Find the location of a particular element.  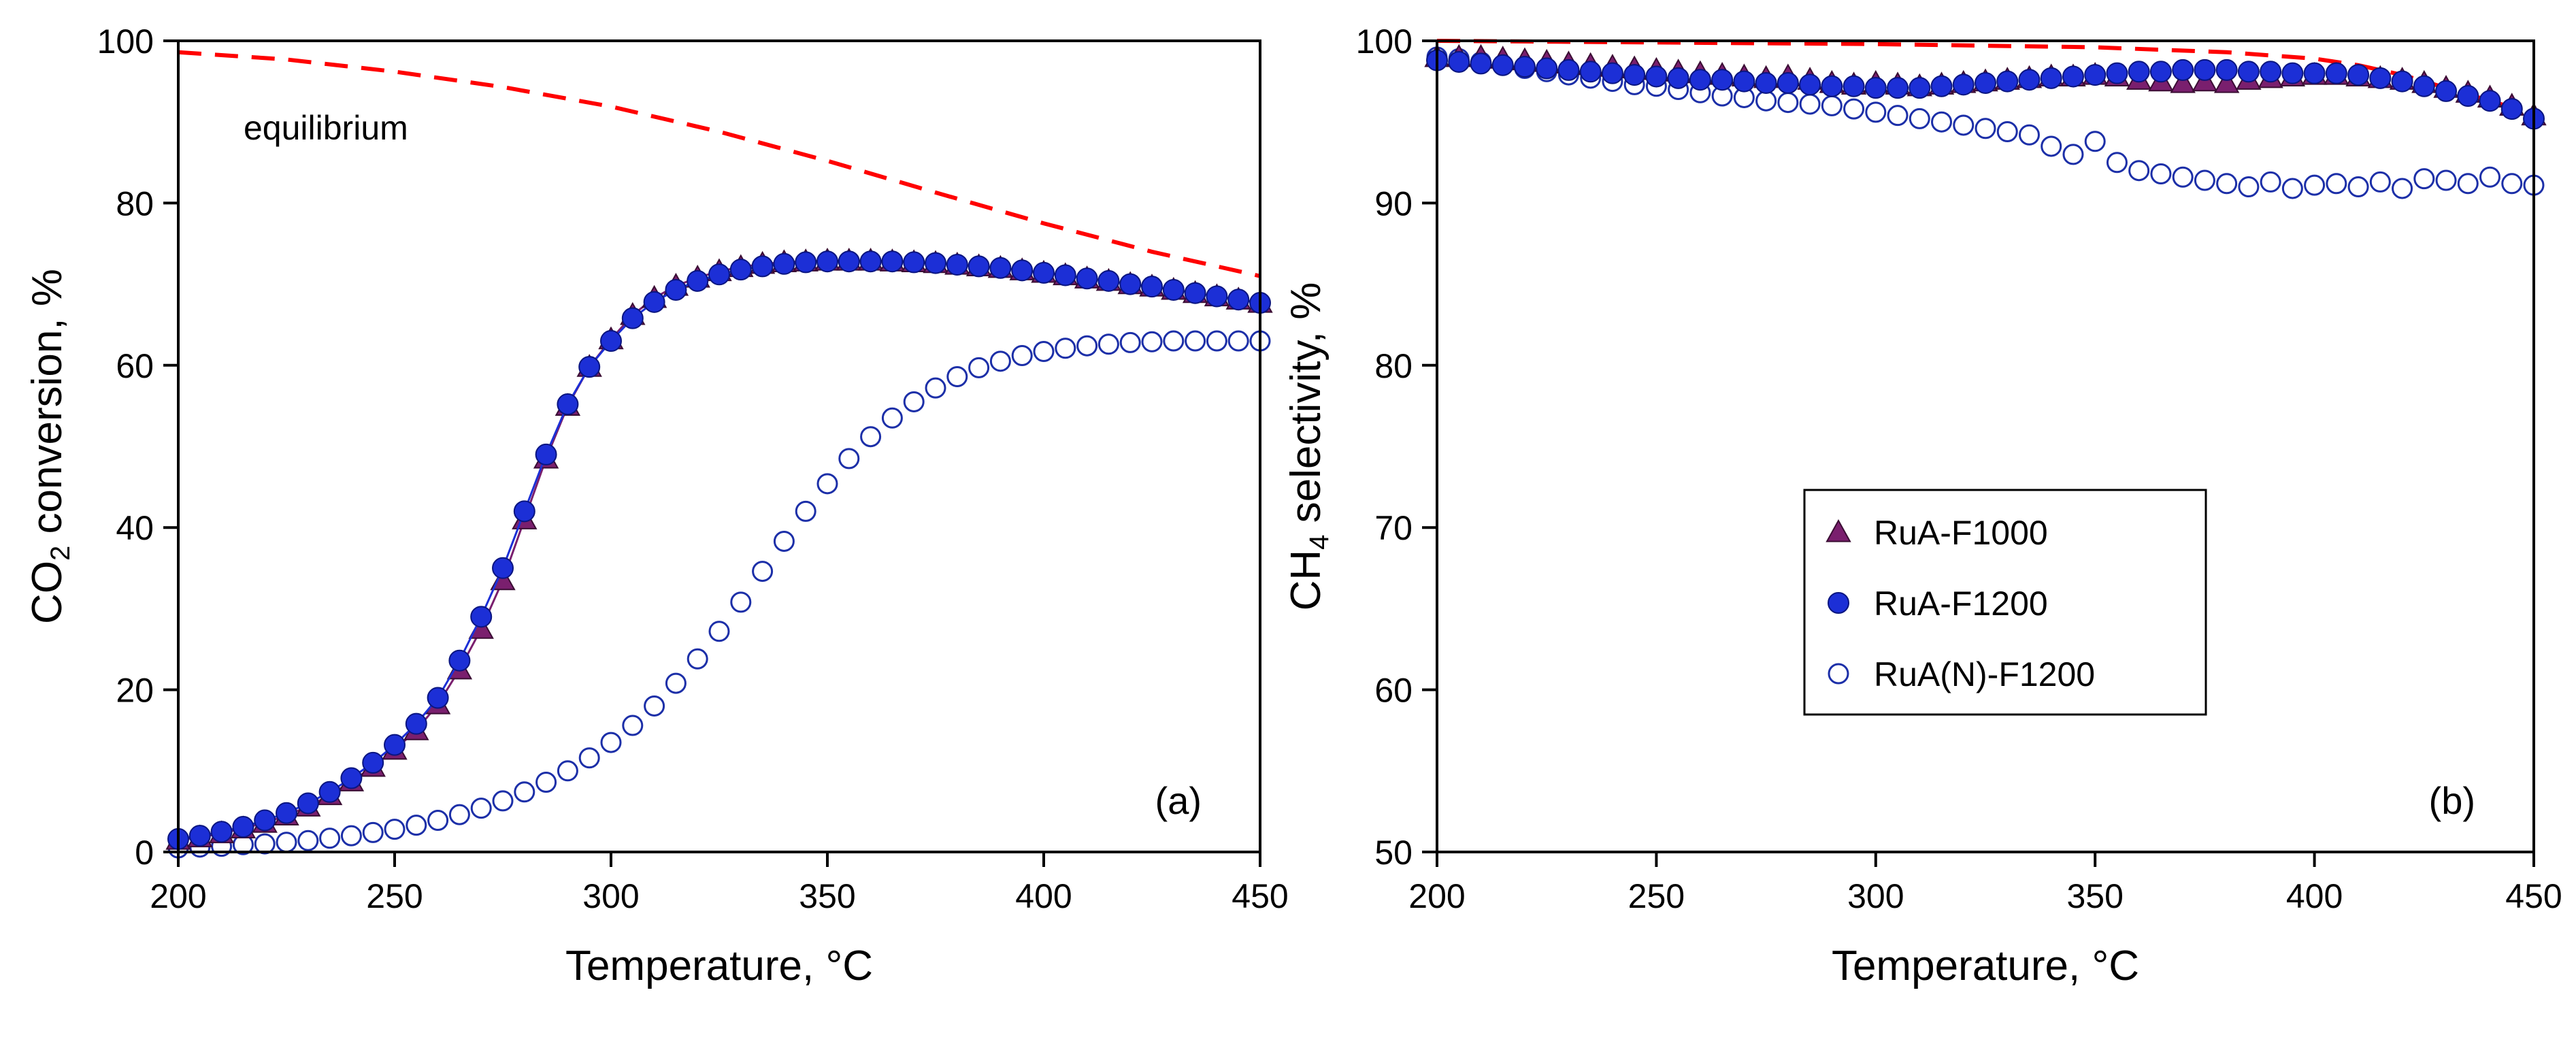

legend-label: RuA(N)-F1200 is located at coordinates (1985, 674).